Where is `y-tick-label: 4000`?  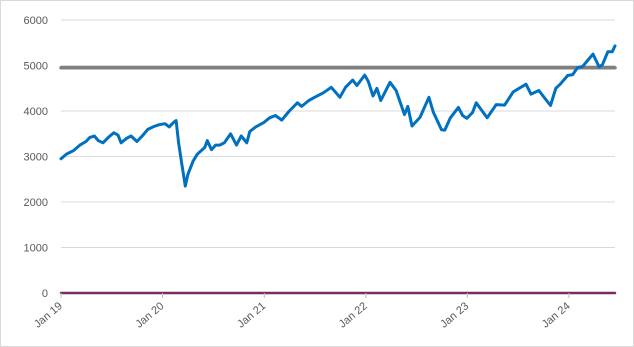
y-tick-label: 4000 is located at coordinates (36, 112).